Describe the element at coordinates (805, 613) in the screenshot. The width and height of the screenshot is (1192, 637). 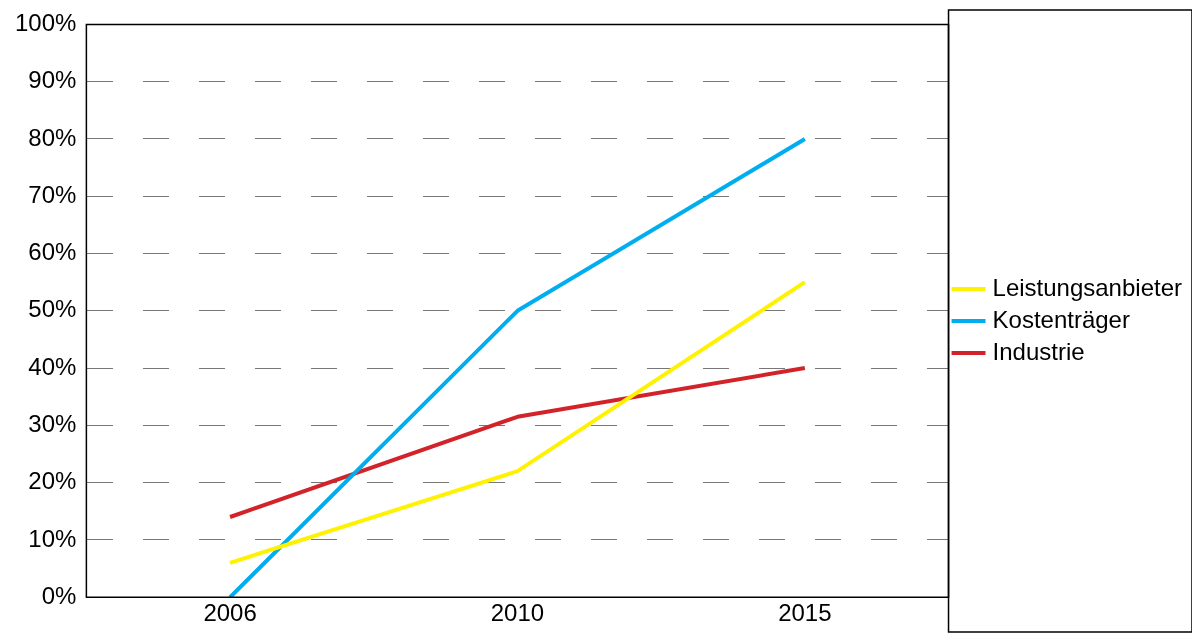
I see `x-tick-label: 2015` at that location.